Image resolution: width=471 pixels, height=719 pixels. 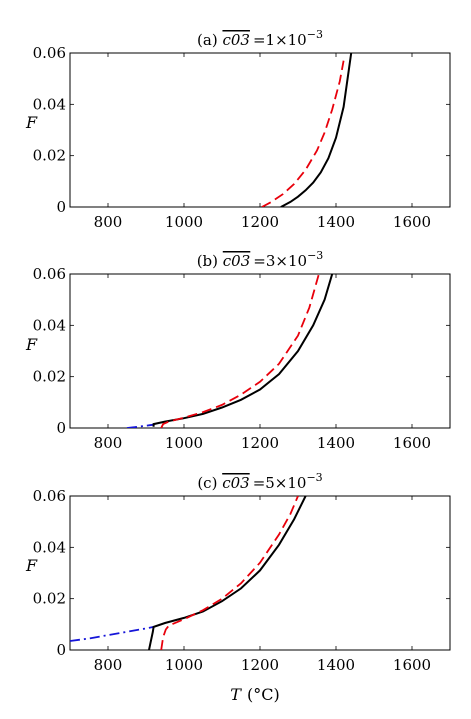 What do you see at coordinates (336, 222) in the screenshot?
I see `x-tick-label-a-3: 1400` at bounding box center [336, 222].